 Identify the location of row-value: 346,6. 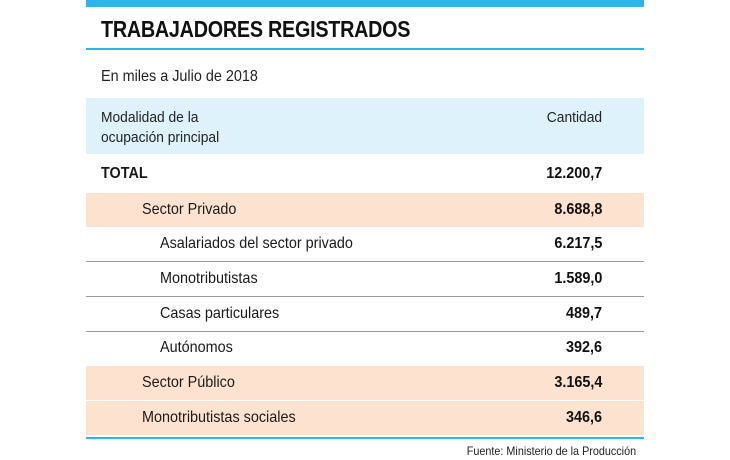
(583, 417).